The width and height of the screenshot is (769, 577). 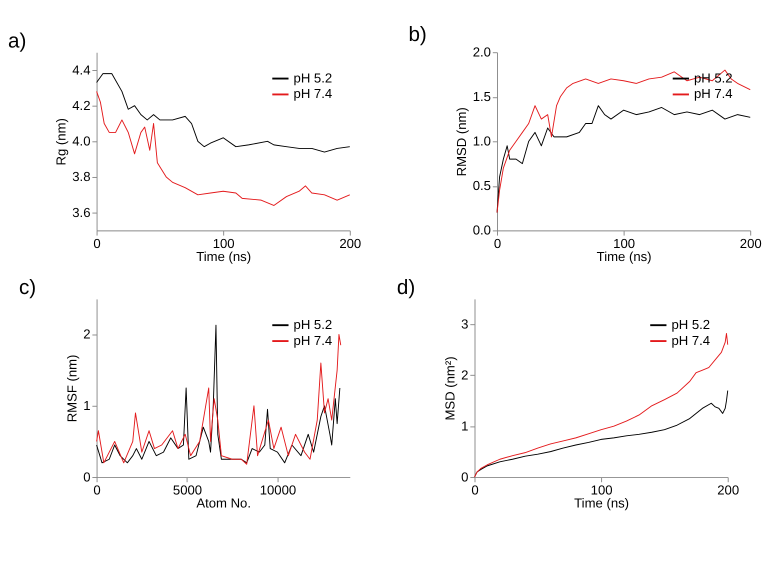 I want to click on y-axis-title: RMSF (nm), so click(x=72, y=388).